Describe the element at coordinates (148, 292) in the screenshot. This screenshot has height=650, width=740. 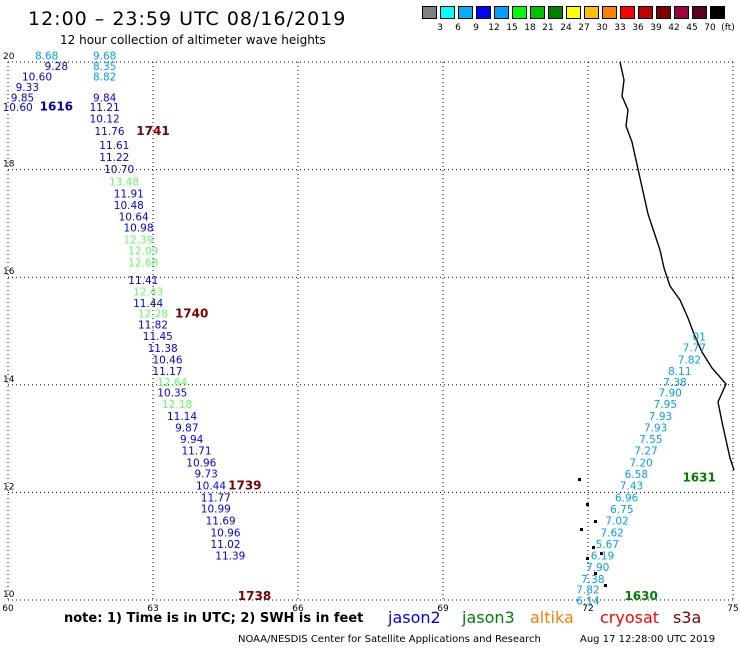
I see `wave-height-label: 12.43` at that location.